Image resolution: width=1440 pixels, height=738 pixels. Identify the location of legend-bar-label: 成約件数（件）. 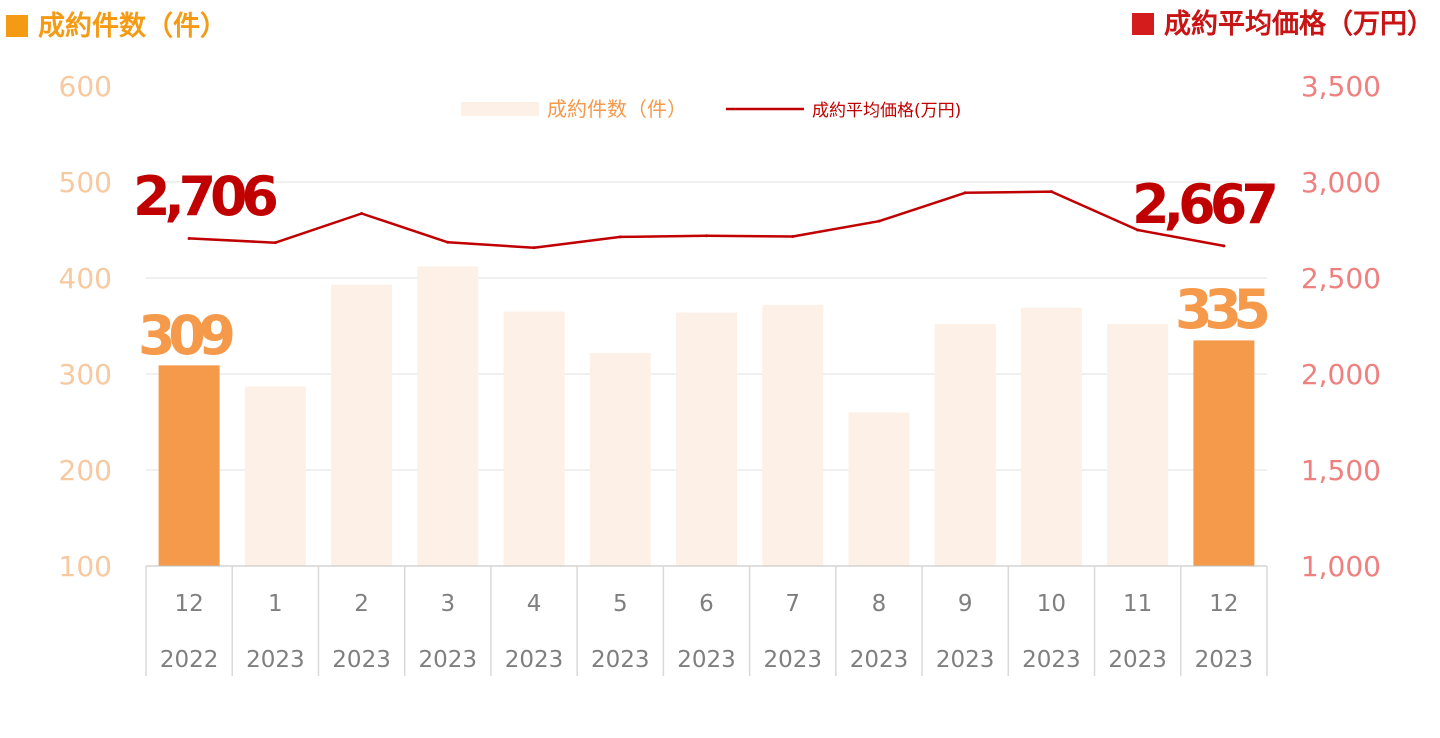
(617, 109).